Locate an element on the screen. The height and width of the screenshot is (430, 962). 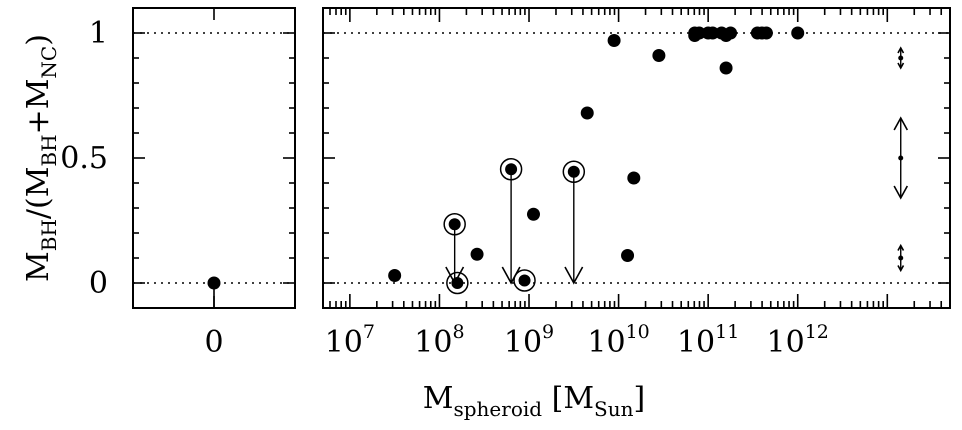
y-tick-labels: 0 0.5 1 is located at coordinates (84, 158).